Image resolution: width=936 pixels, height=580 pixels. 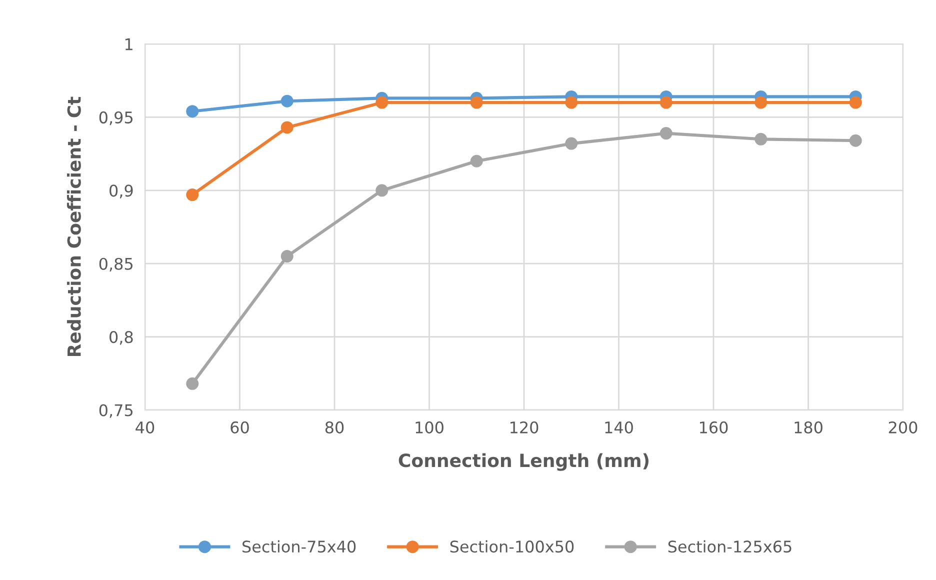 What do you see at coordinates (145, 427) in the screenshot?
I see `x-tick-label: 40` at bounding box center [145, 427].